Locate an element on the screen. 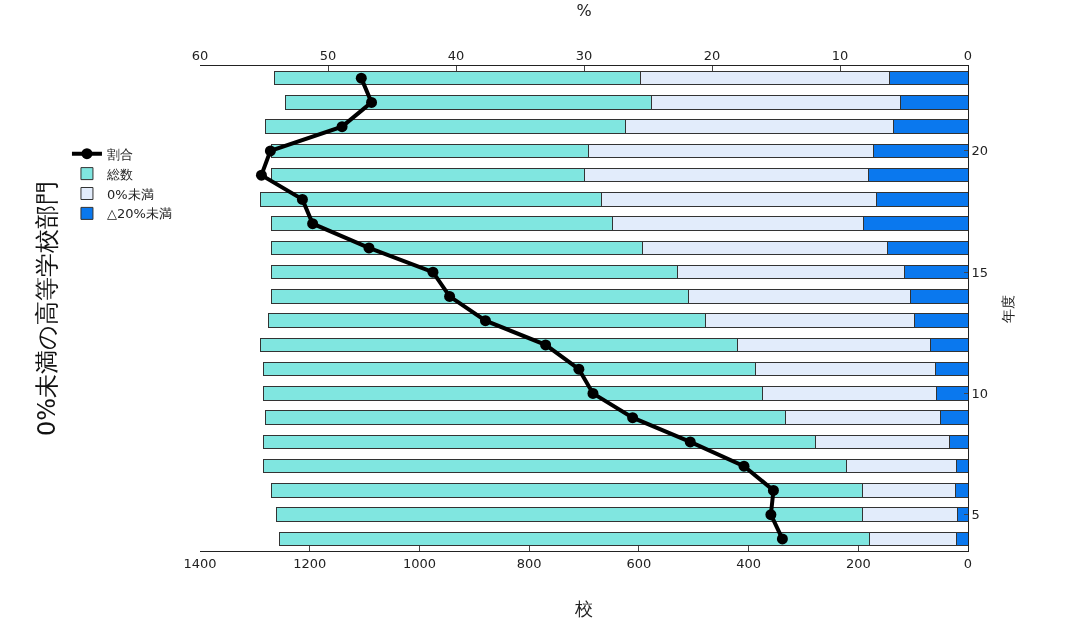  x2-tick-label: 10 is located at coordinates (840, 55).